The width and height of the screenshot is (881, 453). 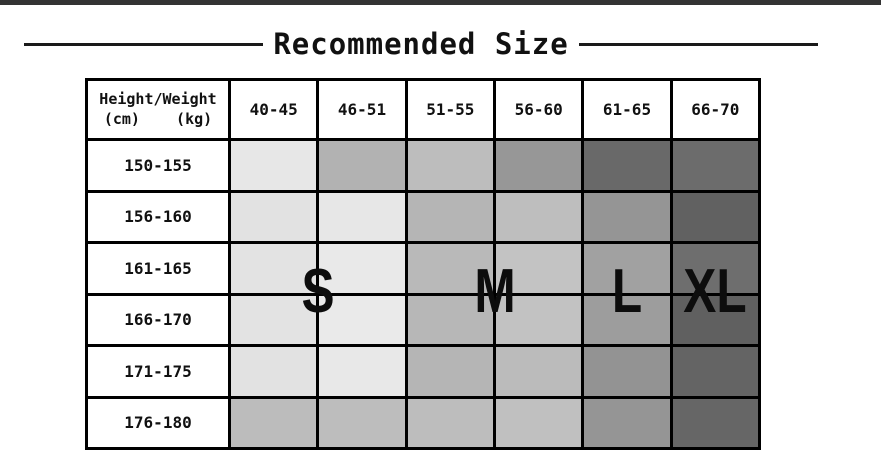 What do you see at coordinates (539, 216) in the screenshot?
I see `size-cell-r1c3` at bounding box center [539, 216].